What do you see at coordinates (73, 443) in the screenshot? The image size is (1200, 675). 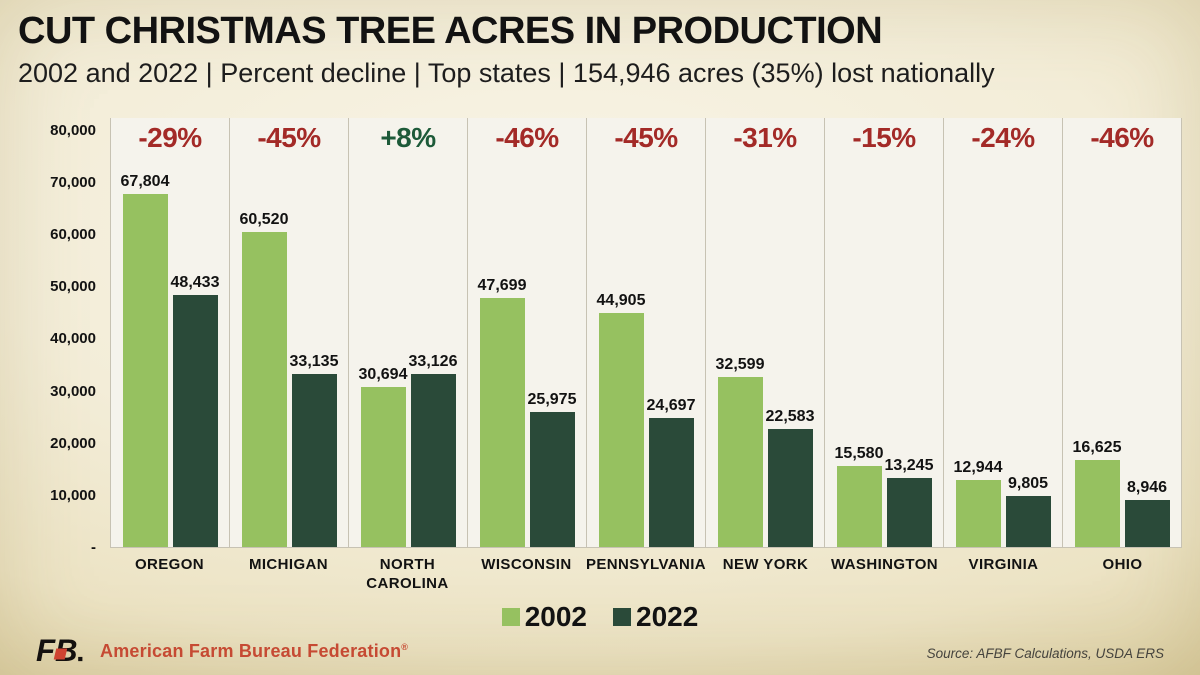 I see `y-tick-20000: 20,000` at bounding box center [73, 443].